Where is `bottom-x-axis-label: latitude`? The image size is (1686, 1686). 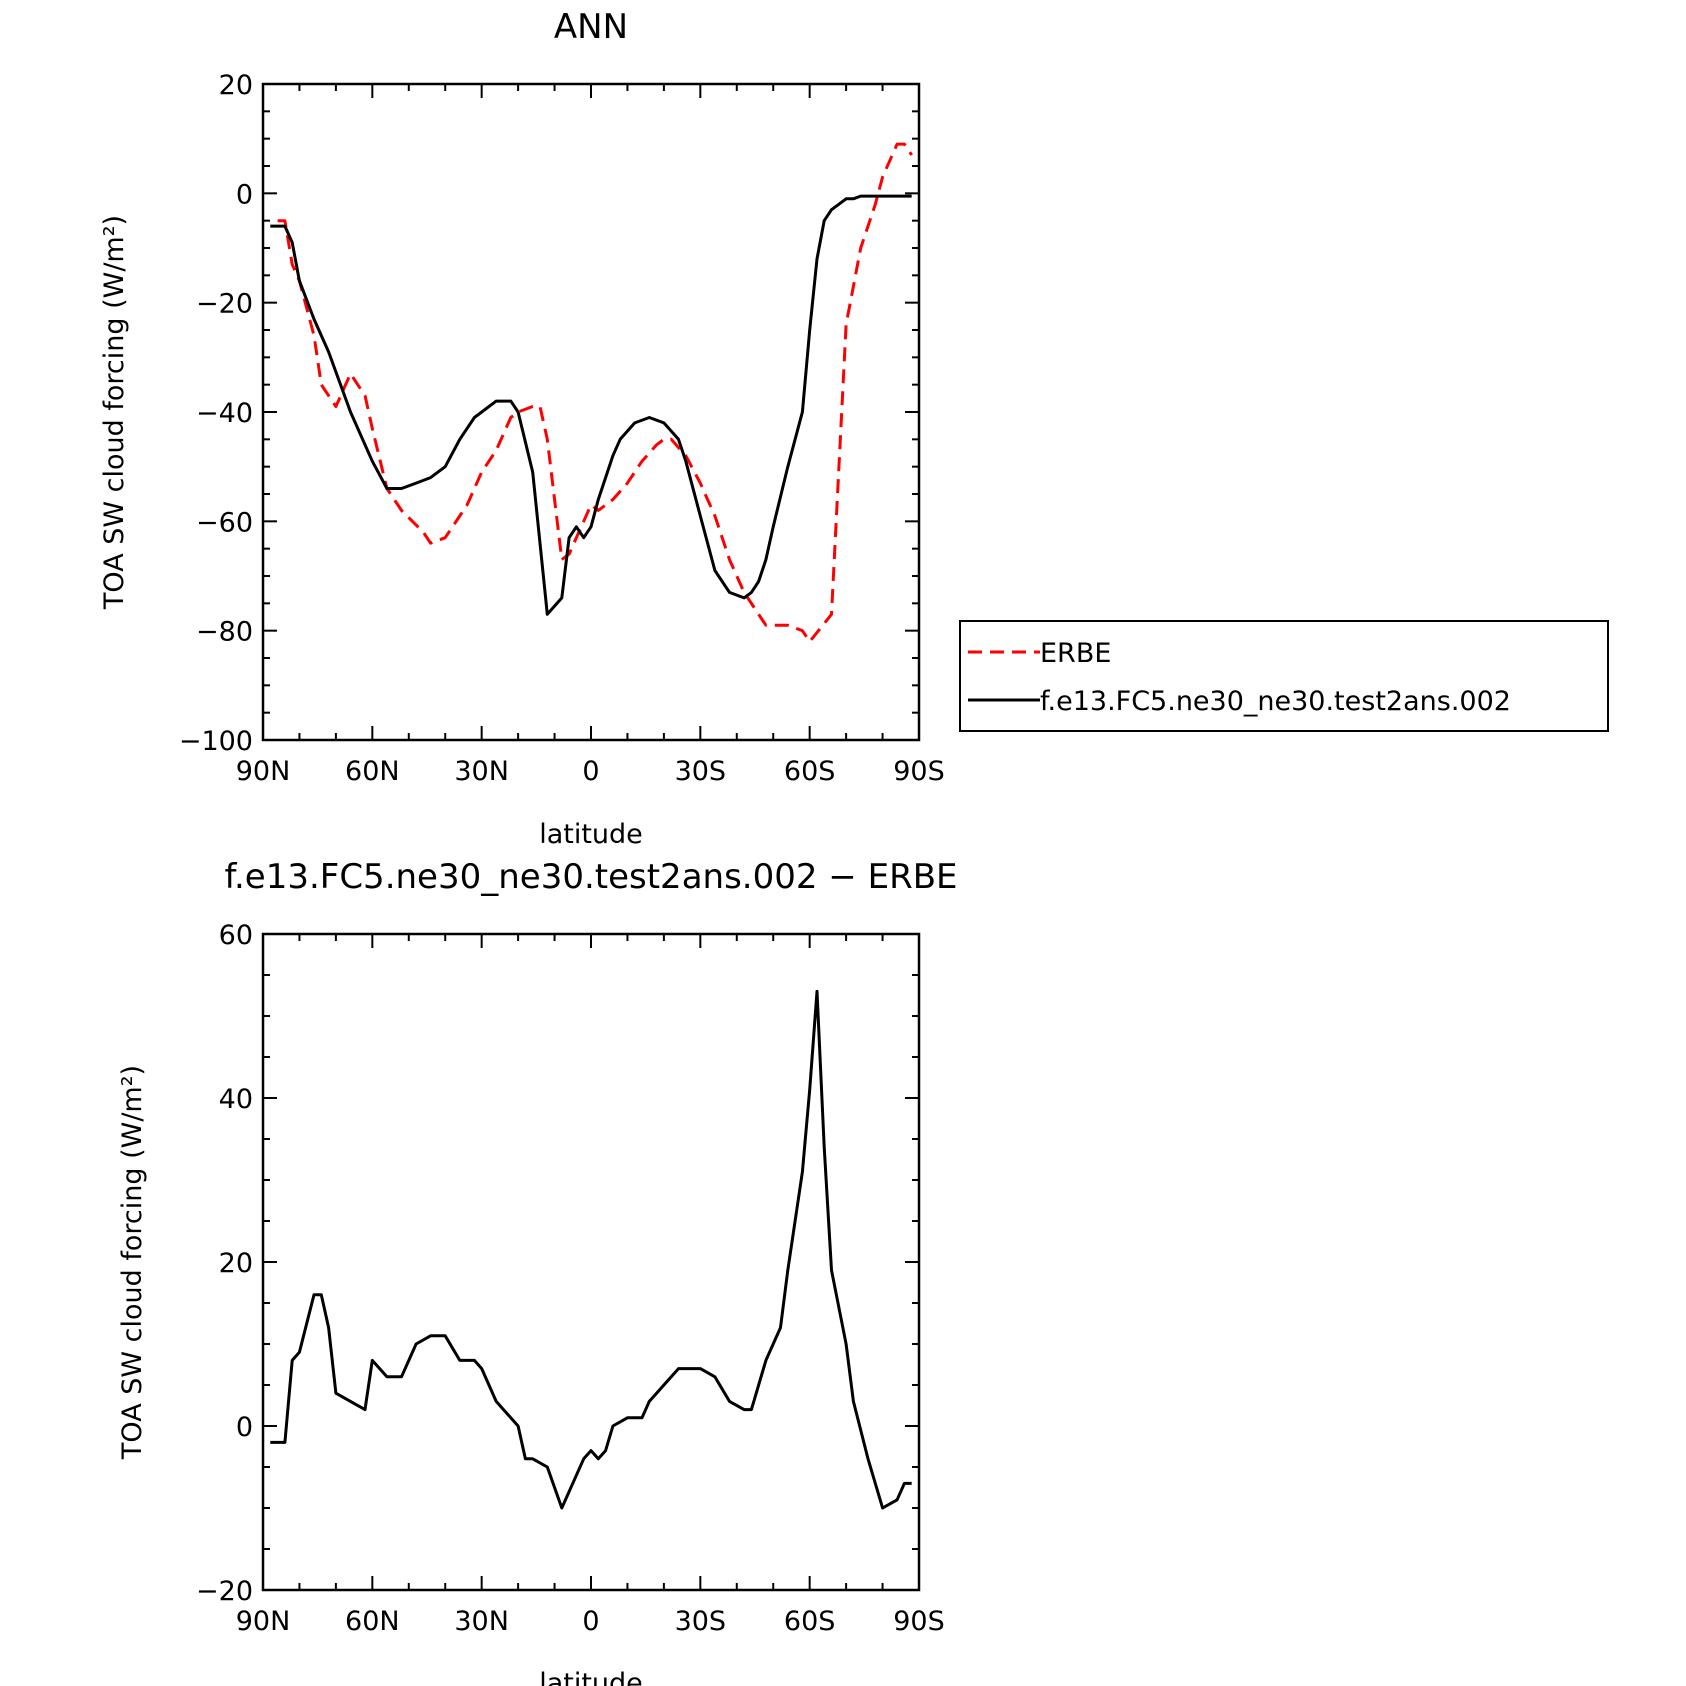 bottom-x-axis-label: latitude is located at coordinates (591, 1677).